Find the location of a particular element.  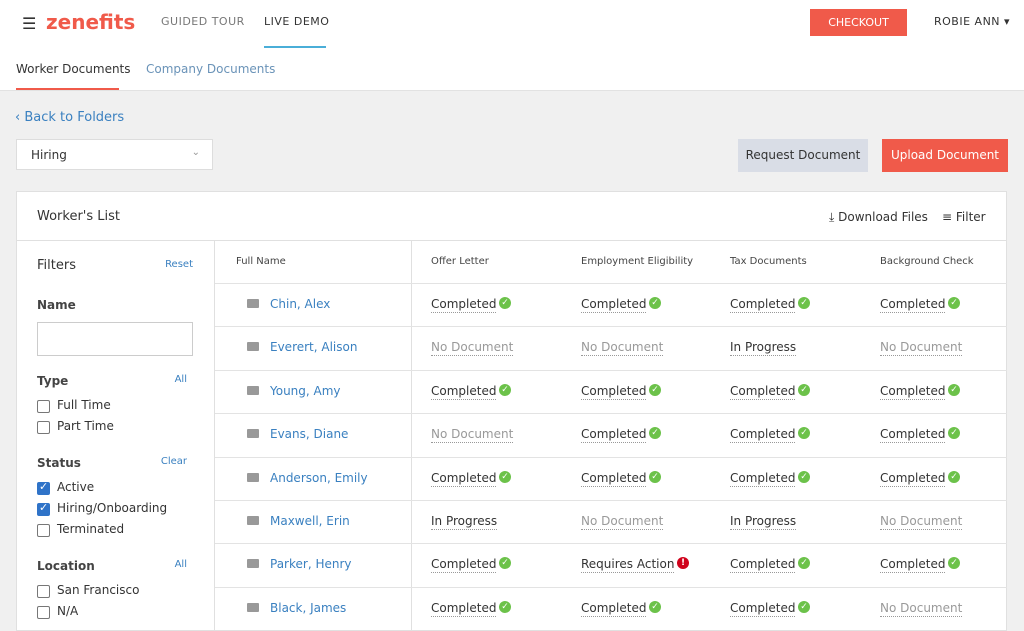

reset-link: Reset is located at coordinates (179, 264).